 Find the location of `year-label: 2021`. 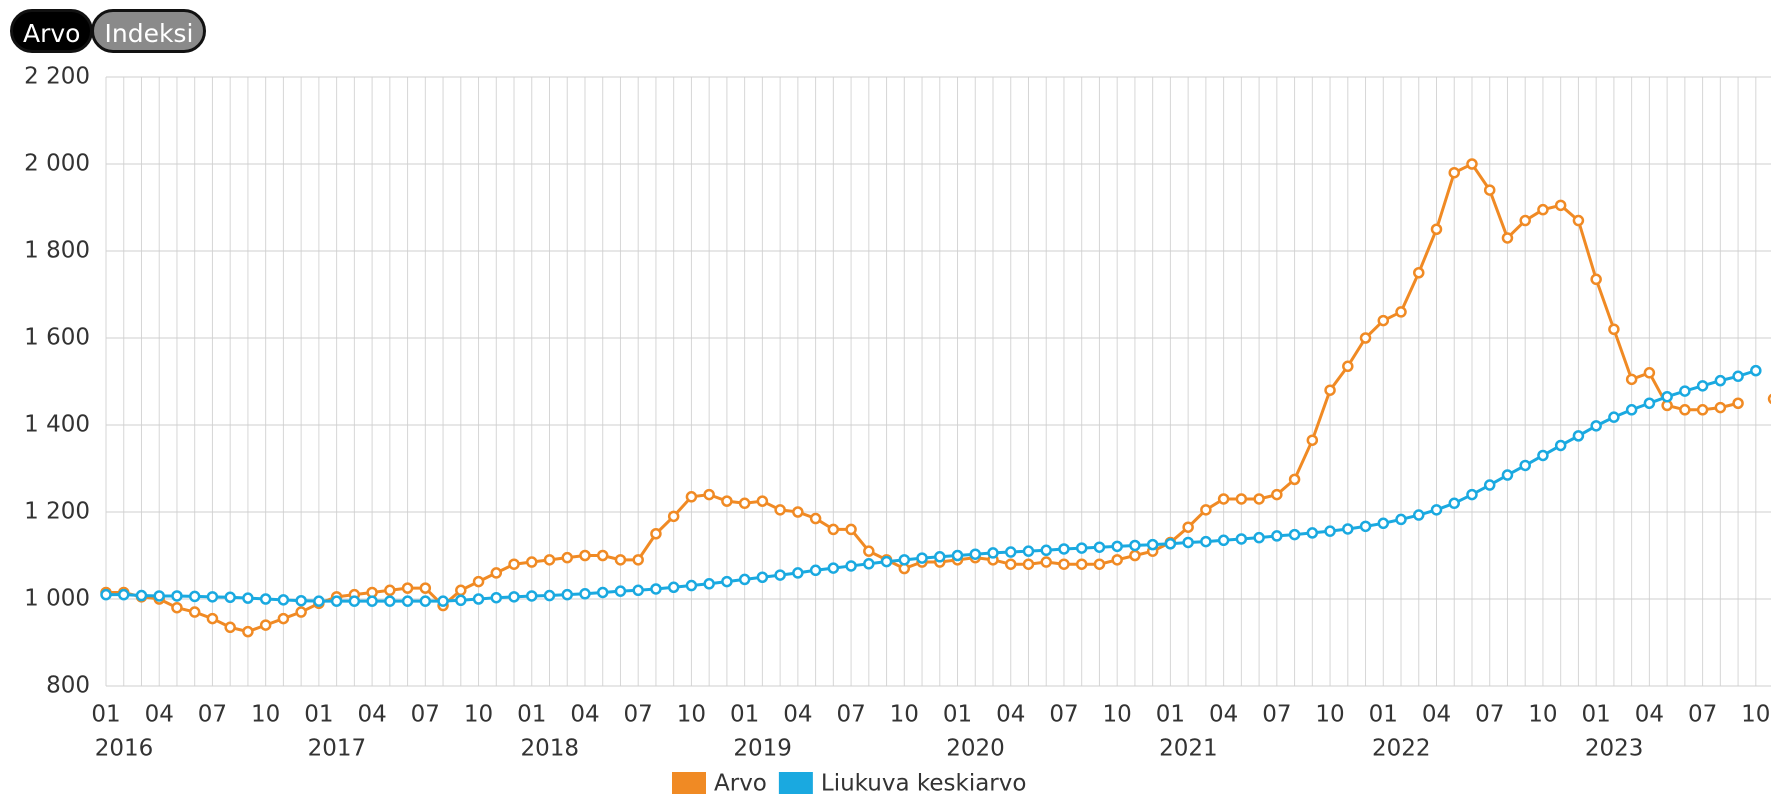

year-label: 2021 is located at coordinates (1188, 749).